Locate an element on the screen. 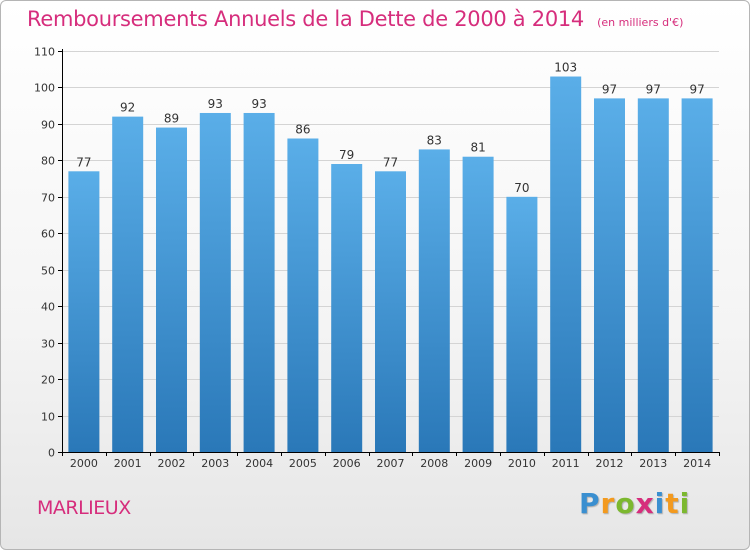  value-label: 92 is located at coordinates (127, 108).